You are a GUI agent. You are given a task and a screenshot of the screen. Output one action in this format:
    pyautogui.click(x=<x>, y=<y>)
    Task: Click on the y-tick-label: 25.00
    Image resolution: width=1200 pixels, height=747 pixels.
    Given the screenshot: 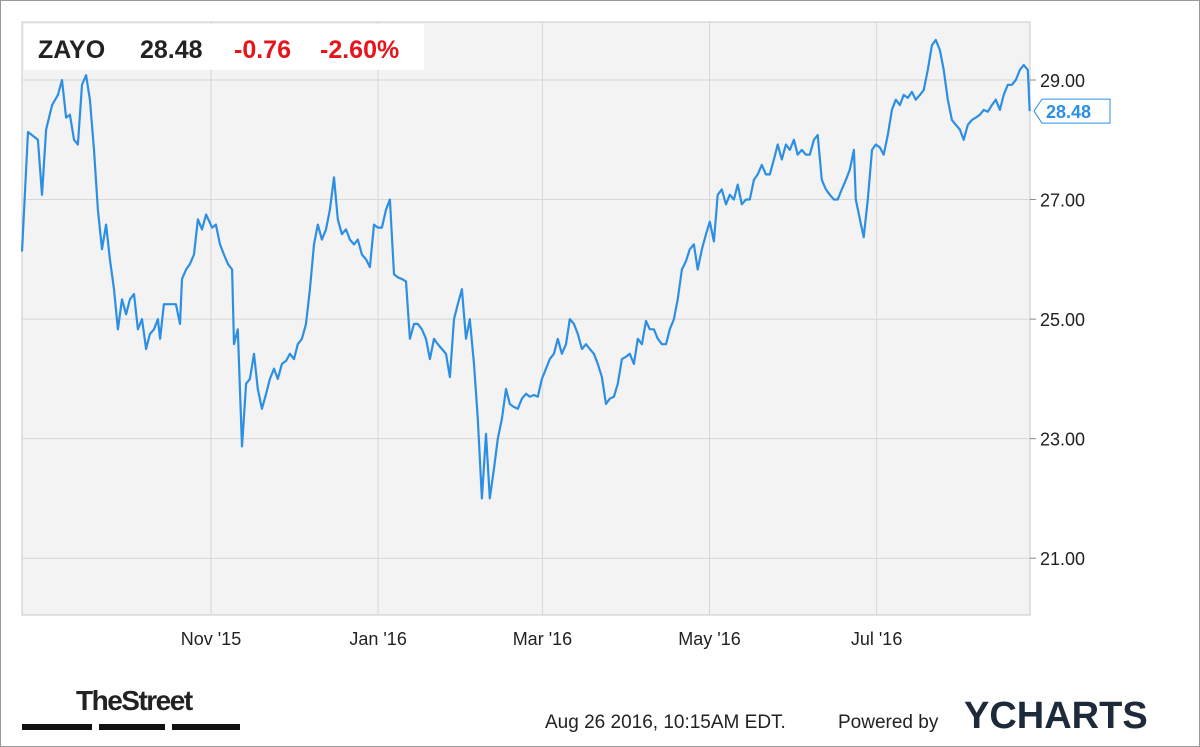 What is the action you would take?
    pyautogui.click(x=1062, y=320)
    